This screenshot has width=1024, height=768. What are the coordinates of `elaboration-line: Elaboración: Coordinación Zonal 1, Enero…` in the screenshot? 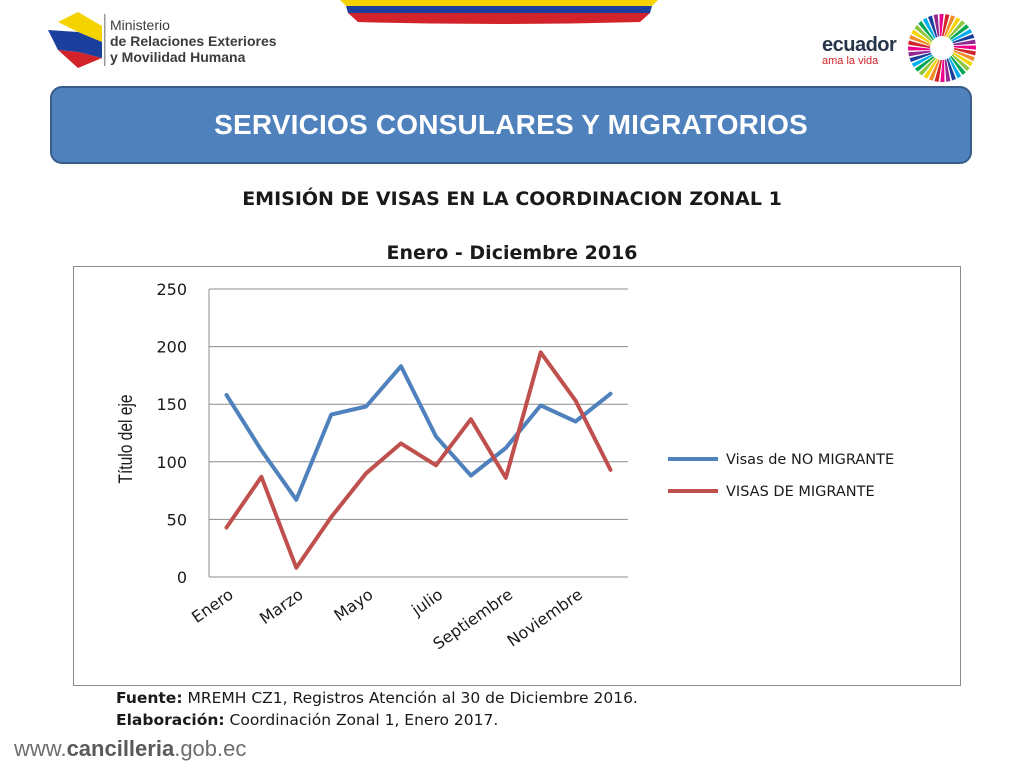 It's located at (377, 720).